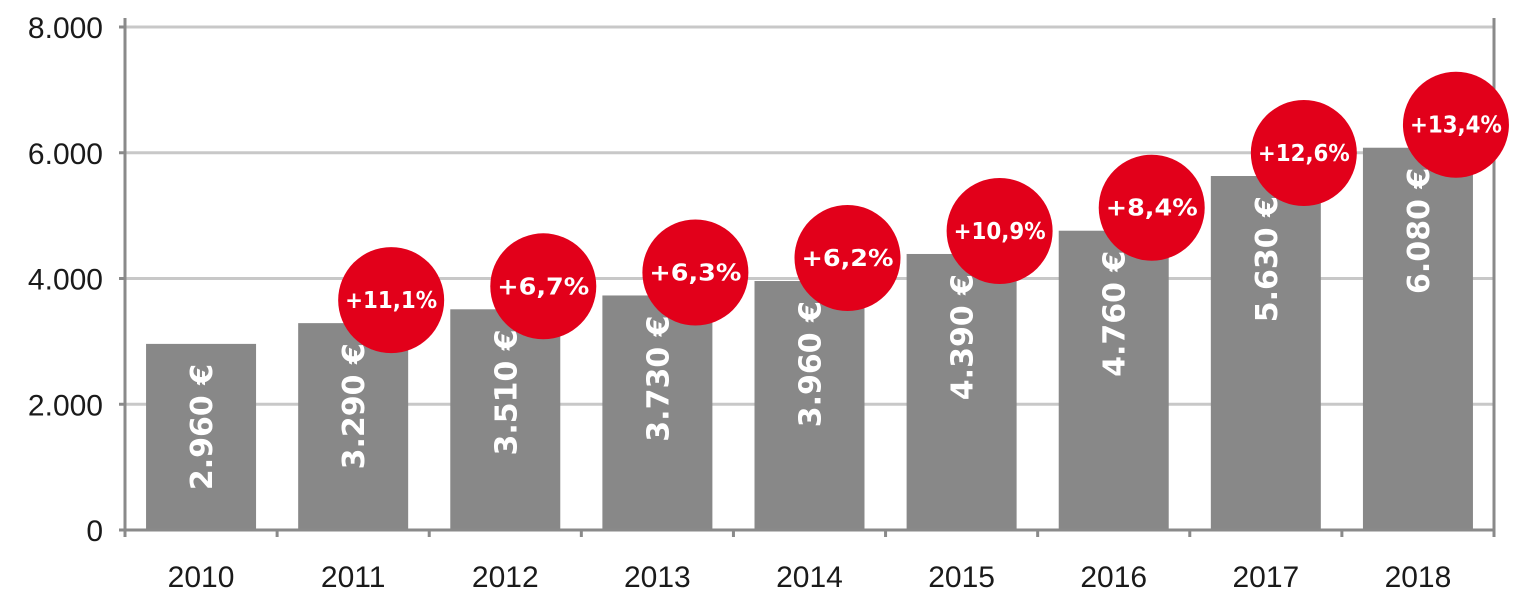 The height and width of the screenshot is (602, 1518). What do you see at coordinates (1267, 259) in the screenshot?
I see `bar-value-label: 5.630 €` at bounding box center [1267, 259].